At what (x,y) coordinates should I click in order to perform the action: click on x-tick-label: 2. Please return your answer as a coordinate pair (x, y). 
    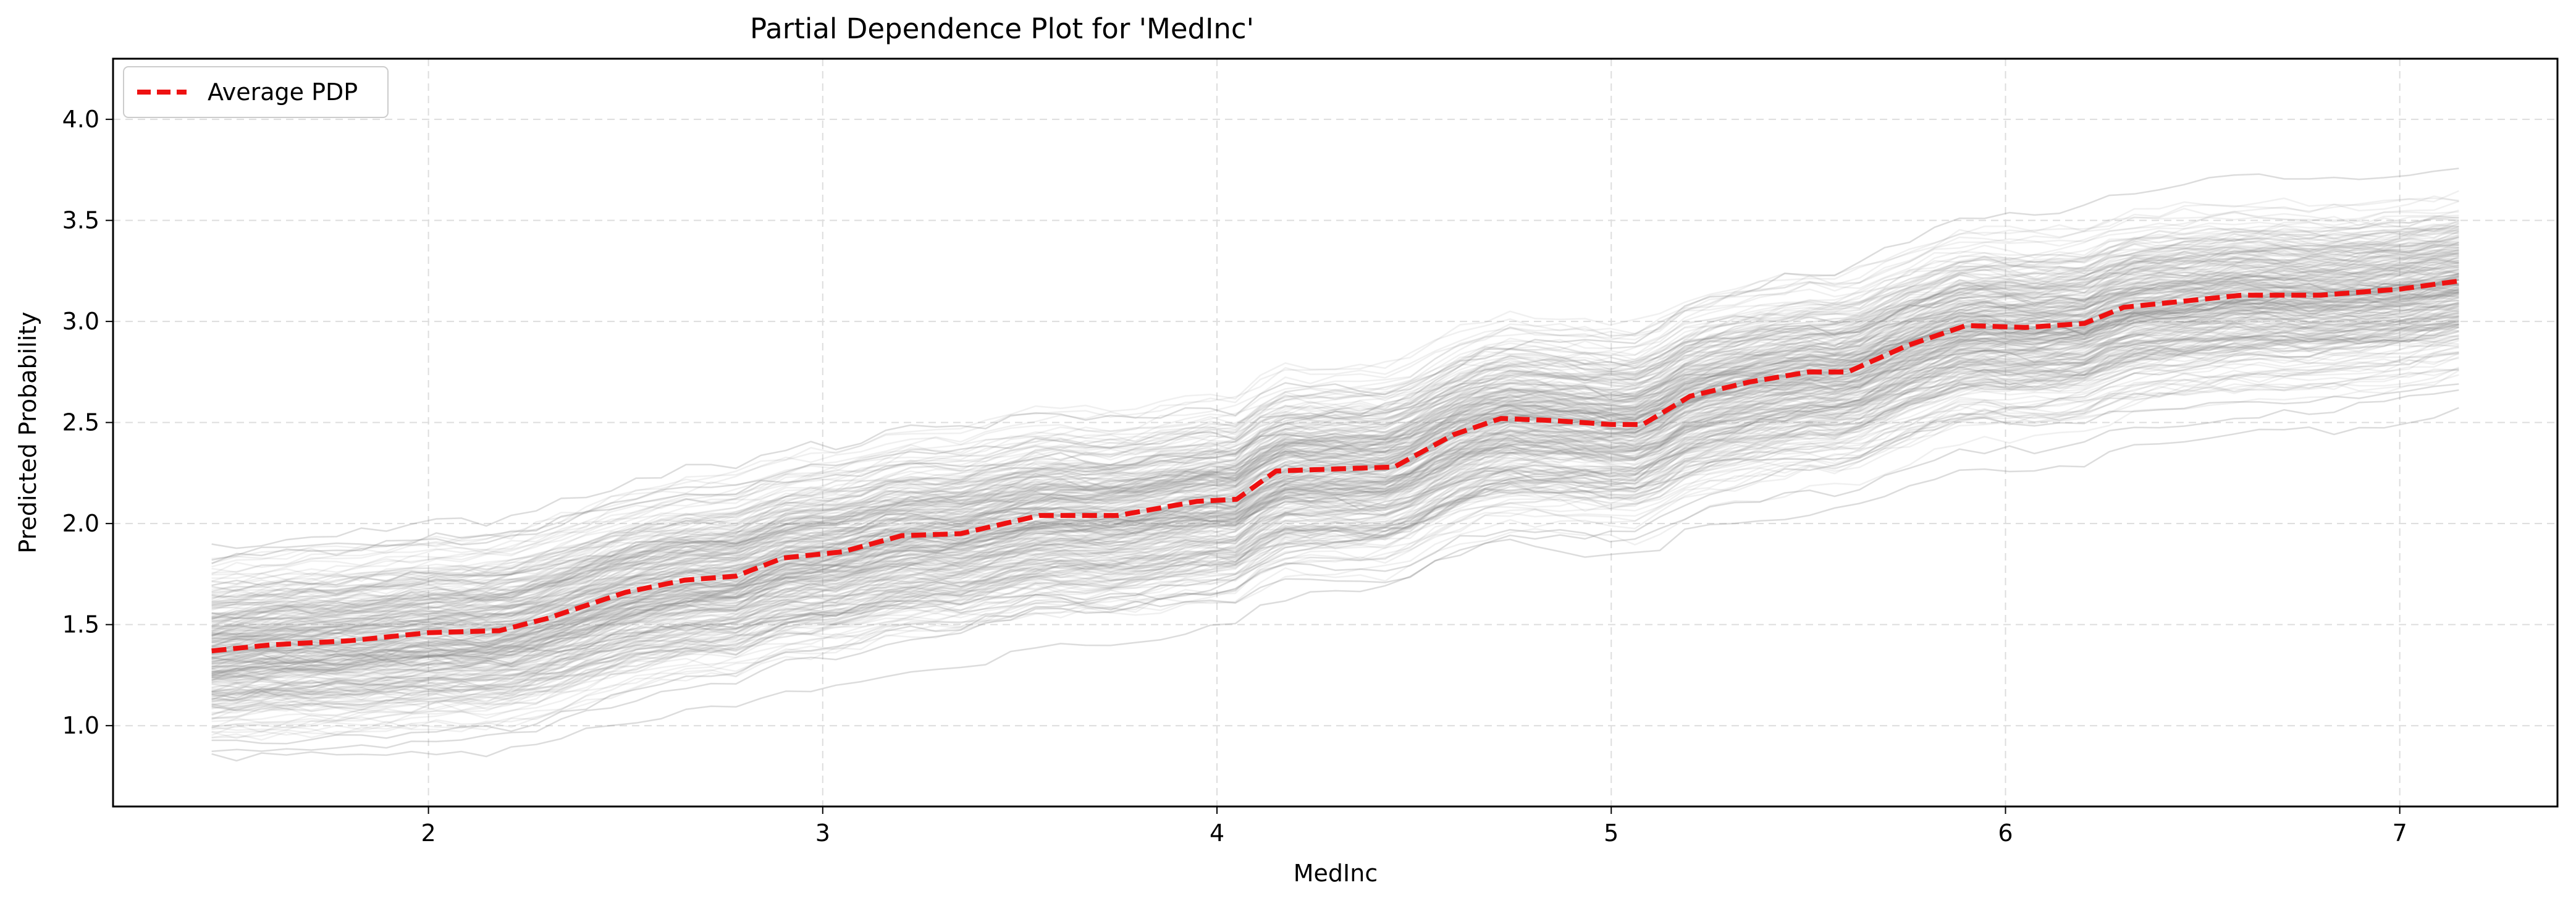
    Looking at the image, I should click on (428, 833).